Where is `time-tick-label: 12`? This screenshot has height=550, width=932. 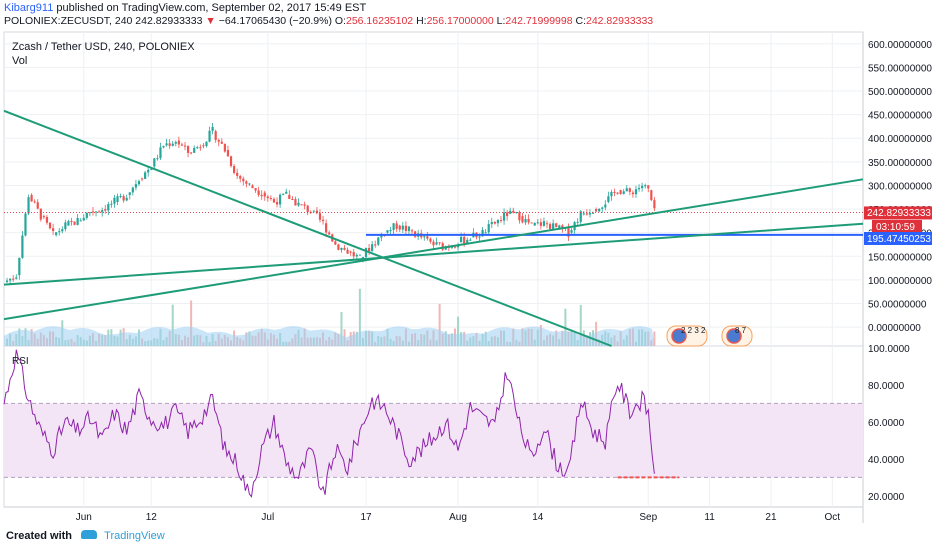 time-tick-label: 12 is located at coordinates (152, 517).